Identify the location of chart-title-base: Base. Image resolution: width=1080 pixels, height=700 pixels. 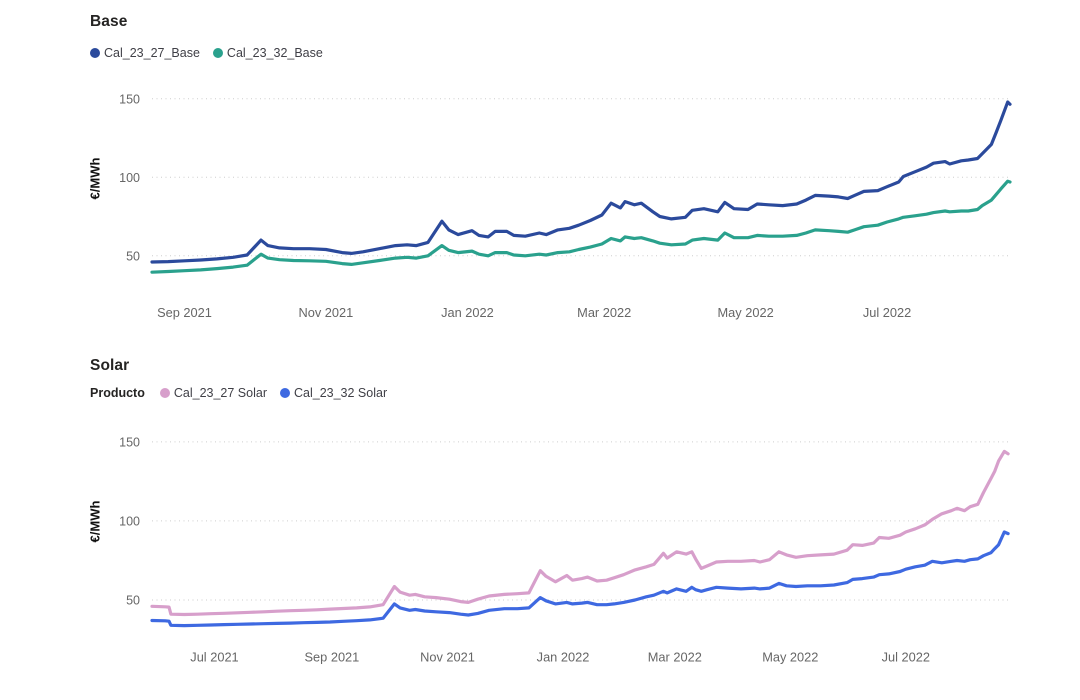
(109, 21).